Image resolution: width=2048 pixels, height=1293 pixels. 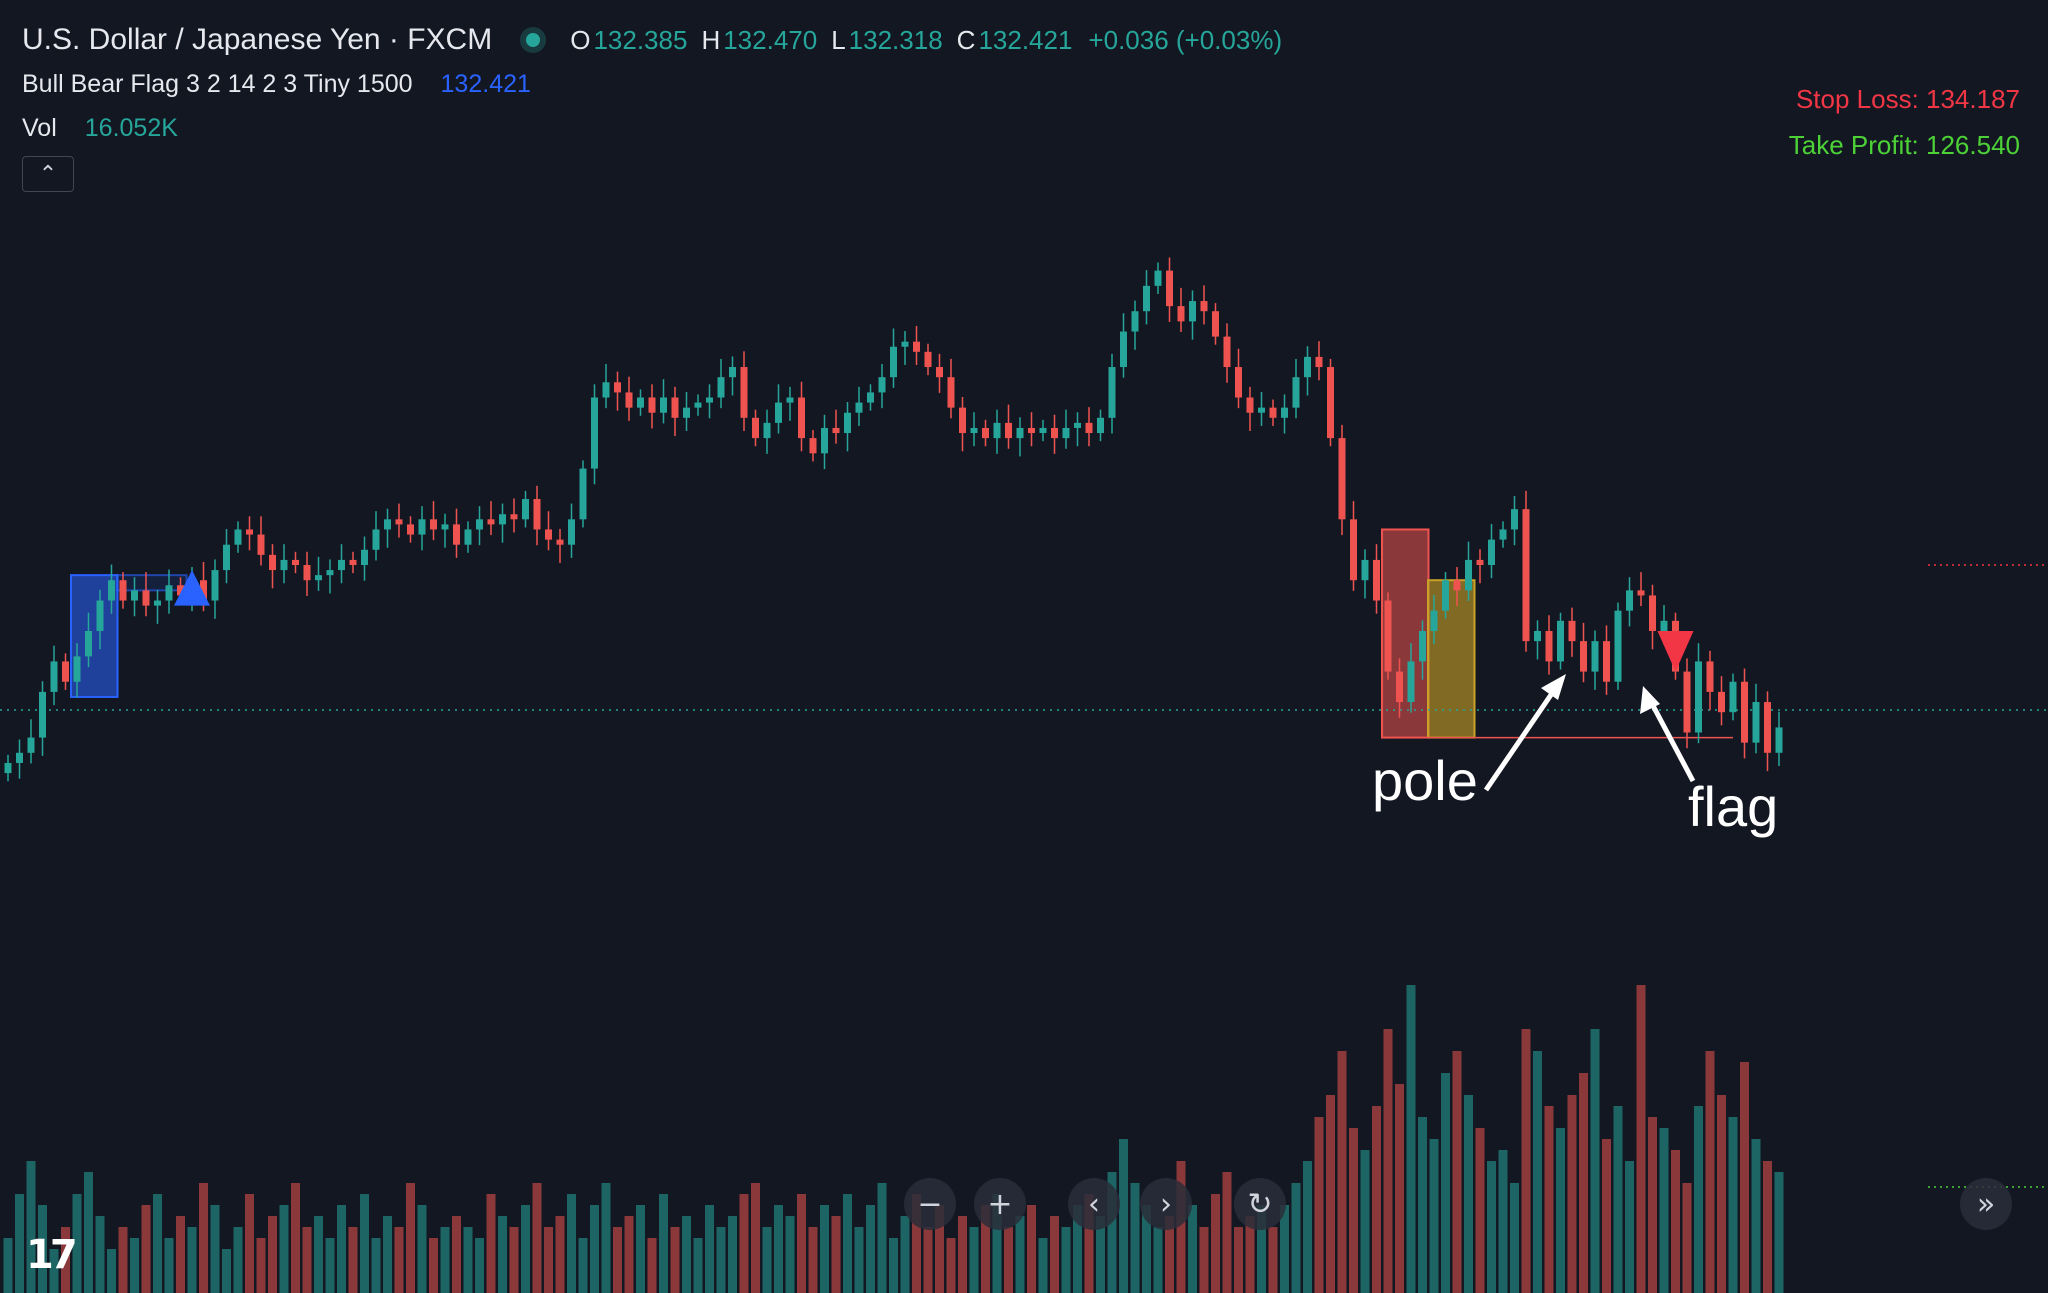 I want to click on zoom-out-button: −, so click(x=930, y=1204).